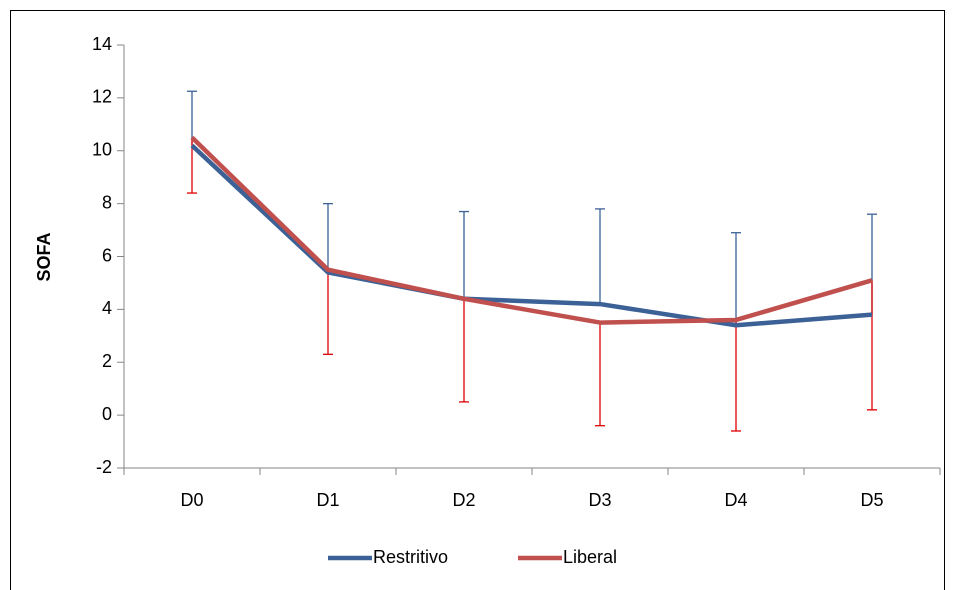 The image size is (956, 590). Describe the element at coordinates (102, 44) in the screenshot. I see `y-tick-label: 14` at that location.